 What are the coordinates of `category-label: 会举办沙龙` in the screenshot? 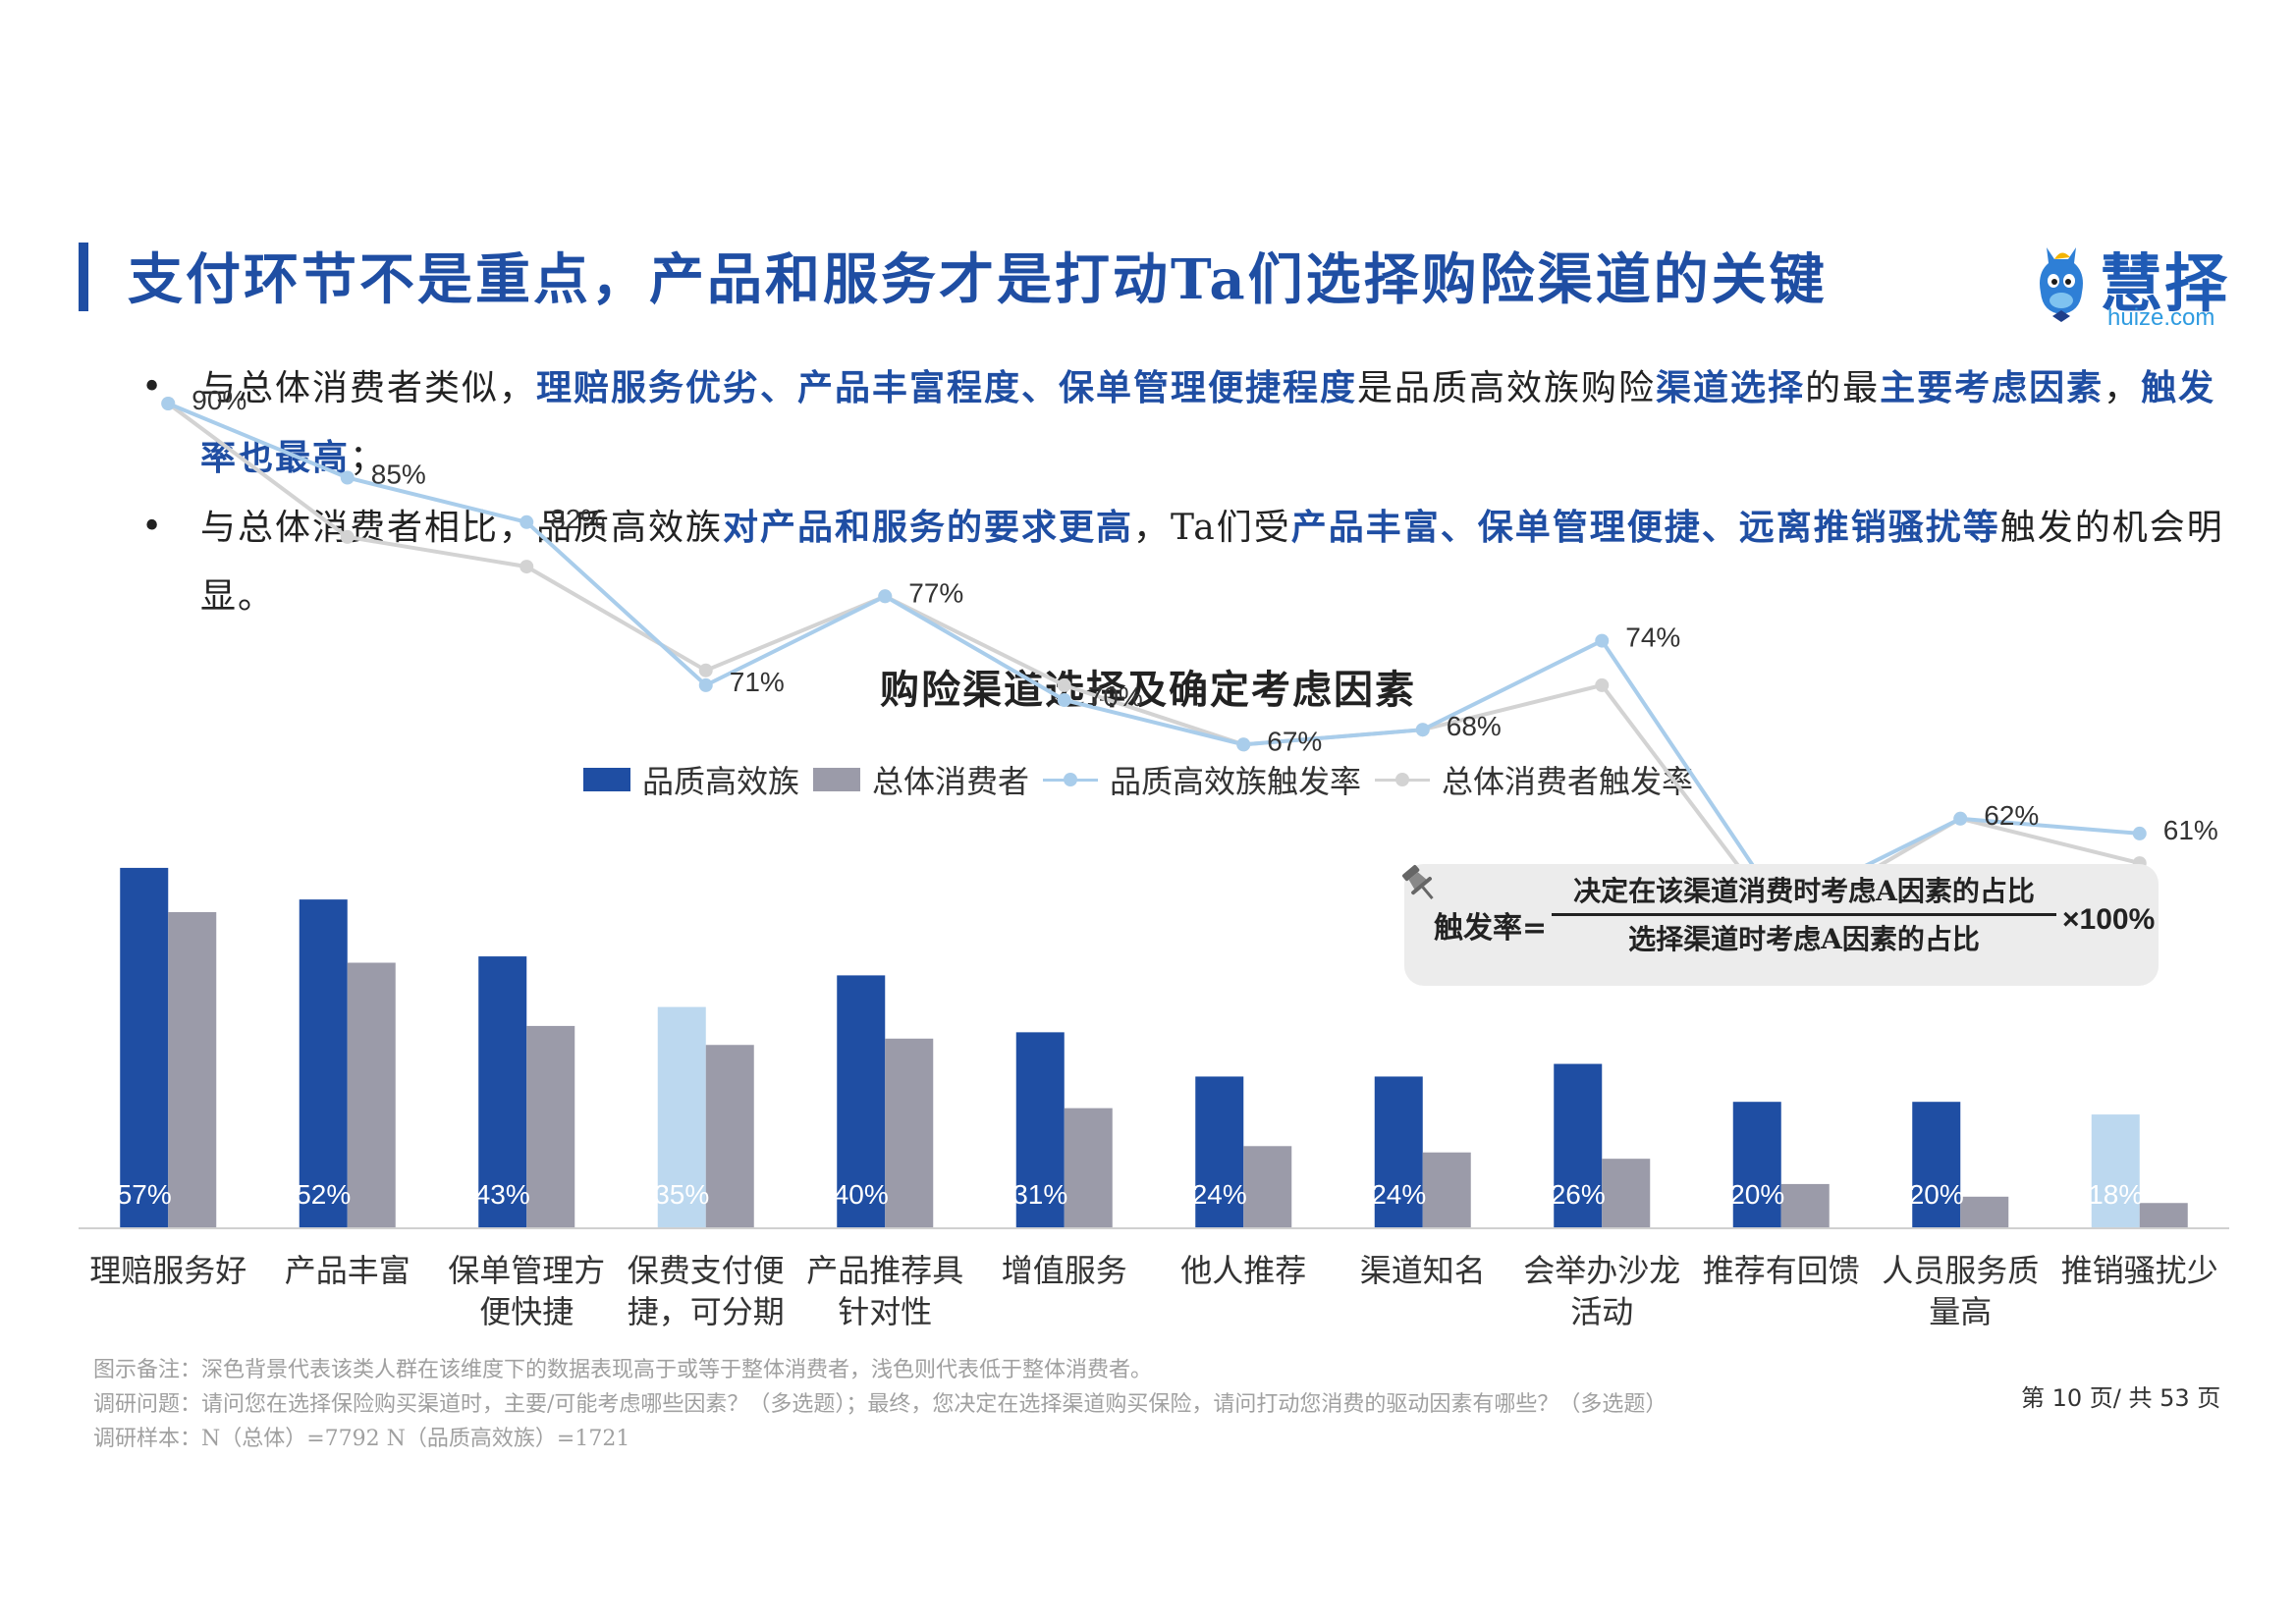 It's located at (1601, 1270).